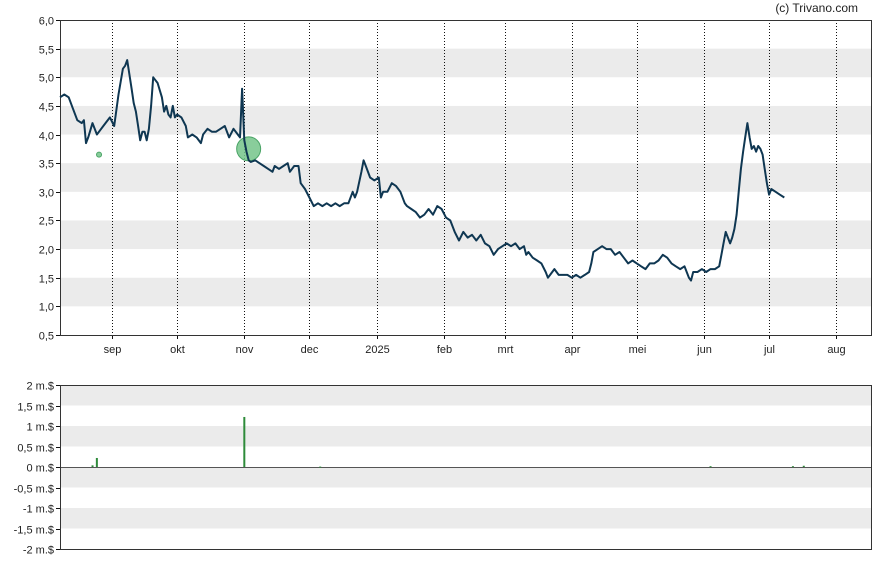  What do you see at coordinates (40, 387) in the screenshot?
I see `volume-y-tick-label: 2 m.$` at bounding box center [40, 387].